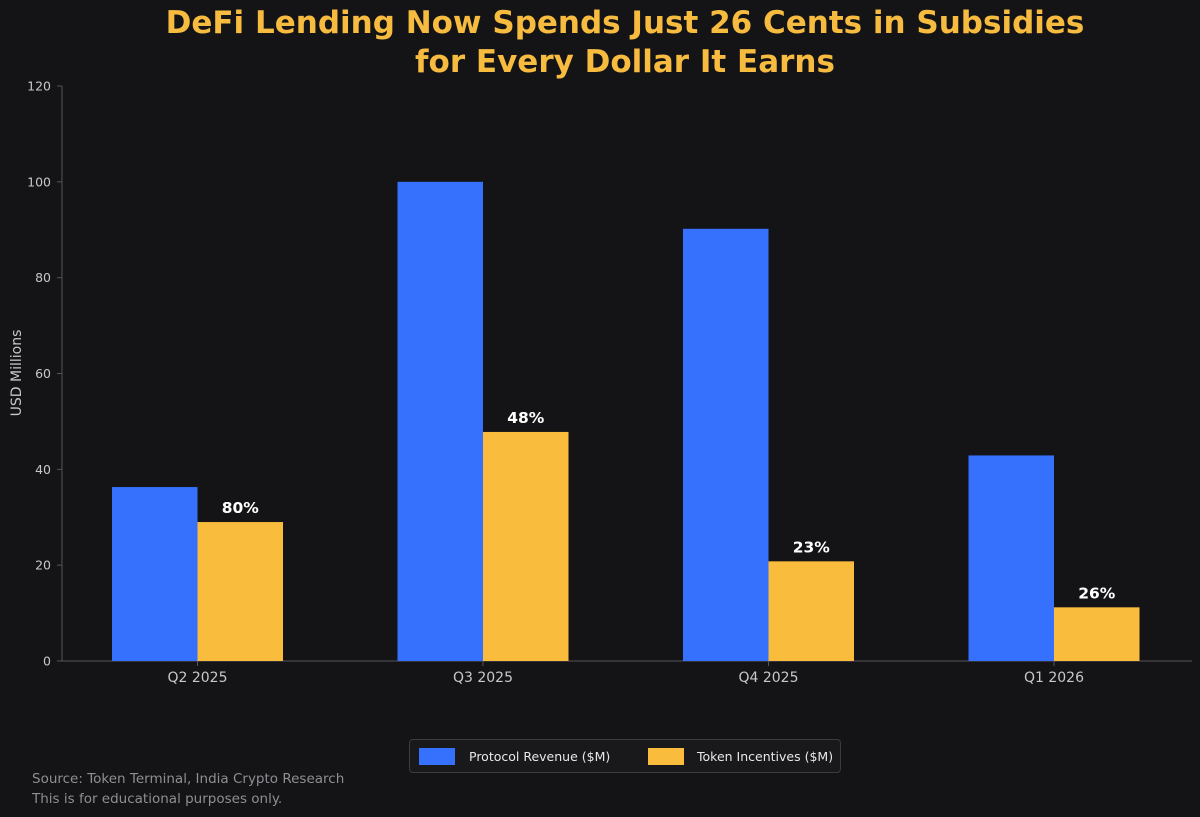  What do you see at coordinates (765, 756) in the screenshot?
I see `legend-label-token-incentives: Token Incentives ($M)` at bounding box center [765, 756].